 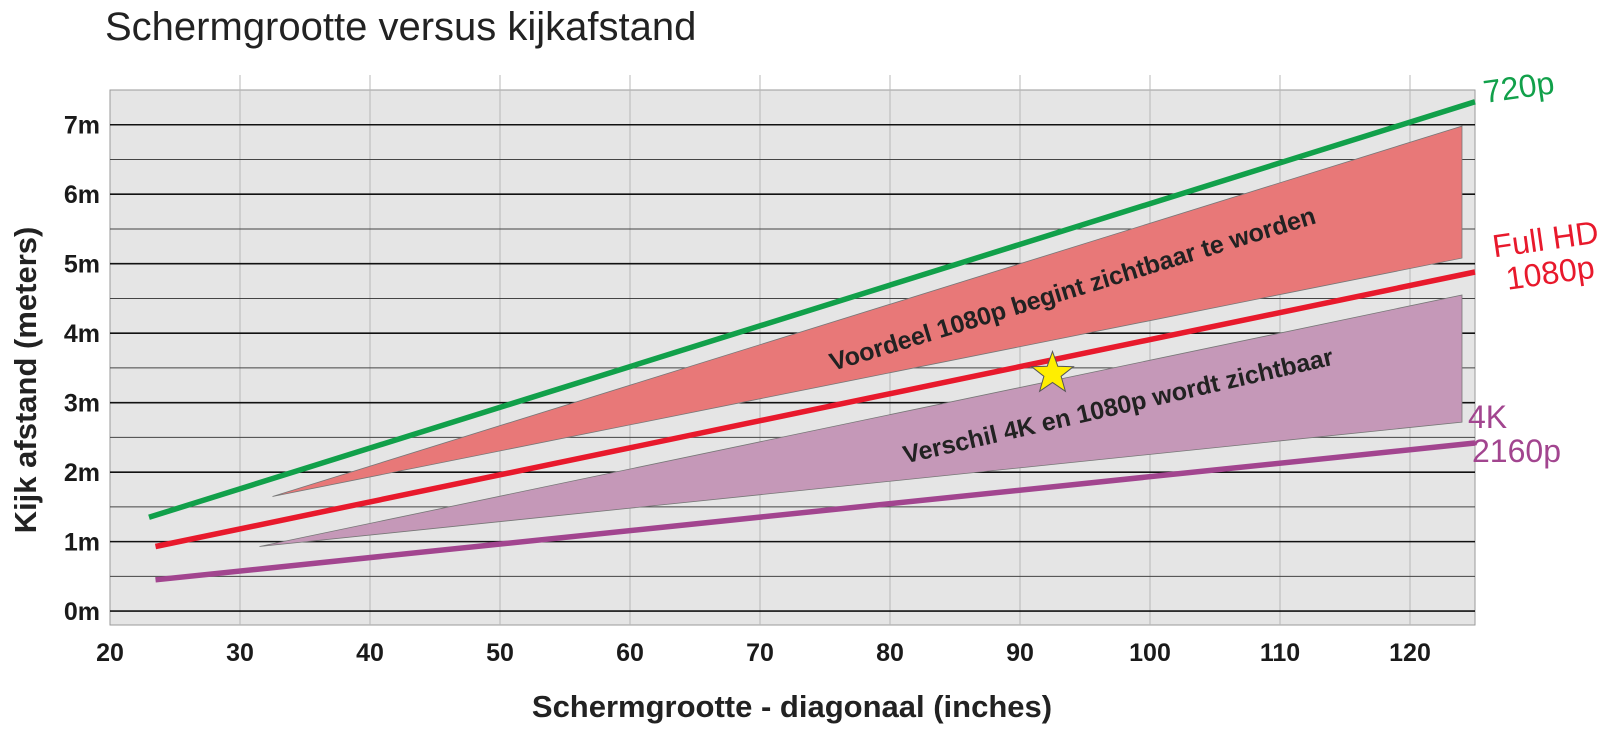 What do you see at coordinates (82, 612) in the screenshot?
I see `y-tick-label: 0m` at bounding box center [82, 612].